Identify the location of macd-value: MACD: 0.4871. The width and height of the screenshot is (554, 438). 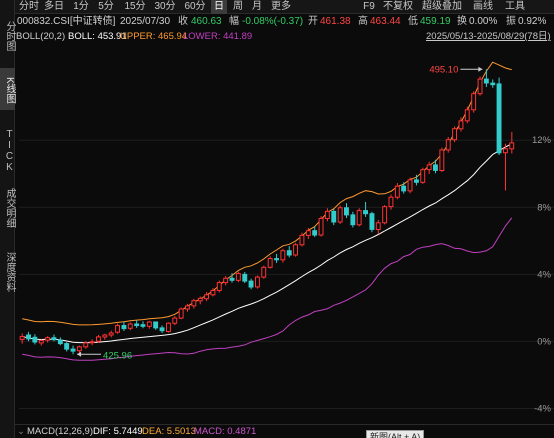
(225, 431).